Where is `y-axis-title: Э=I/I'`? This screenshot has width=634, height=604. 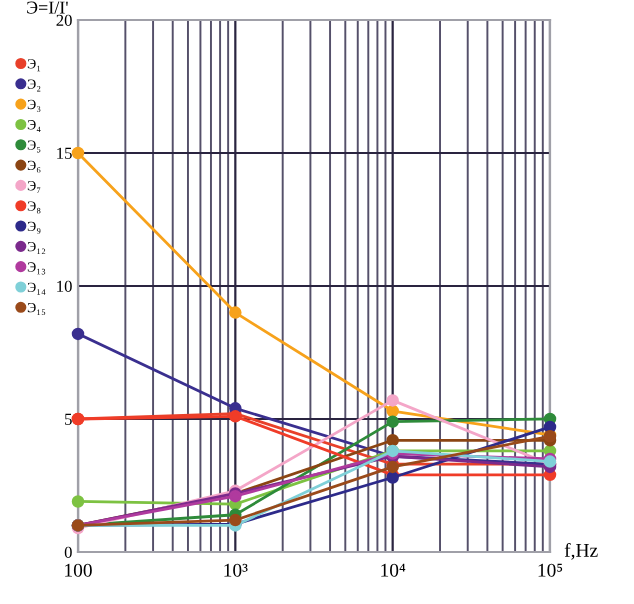
y-axis-title: Э=I/I' is located at coordinates (47, 7).